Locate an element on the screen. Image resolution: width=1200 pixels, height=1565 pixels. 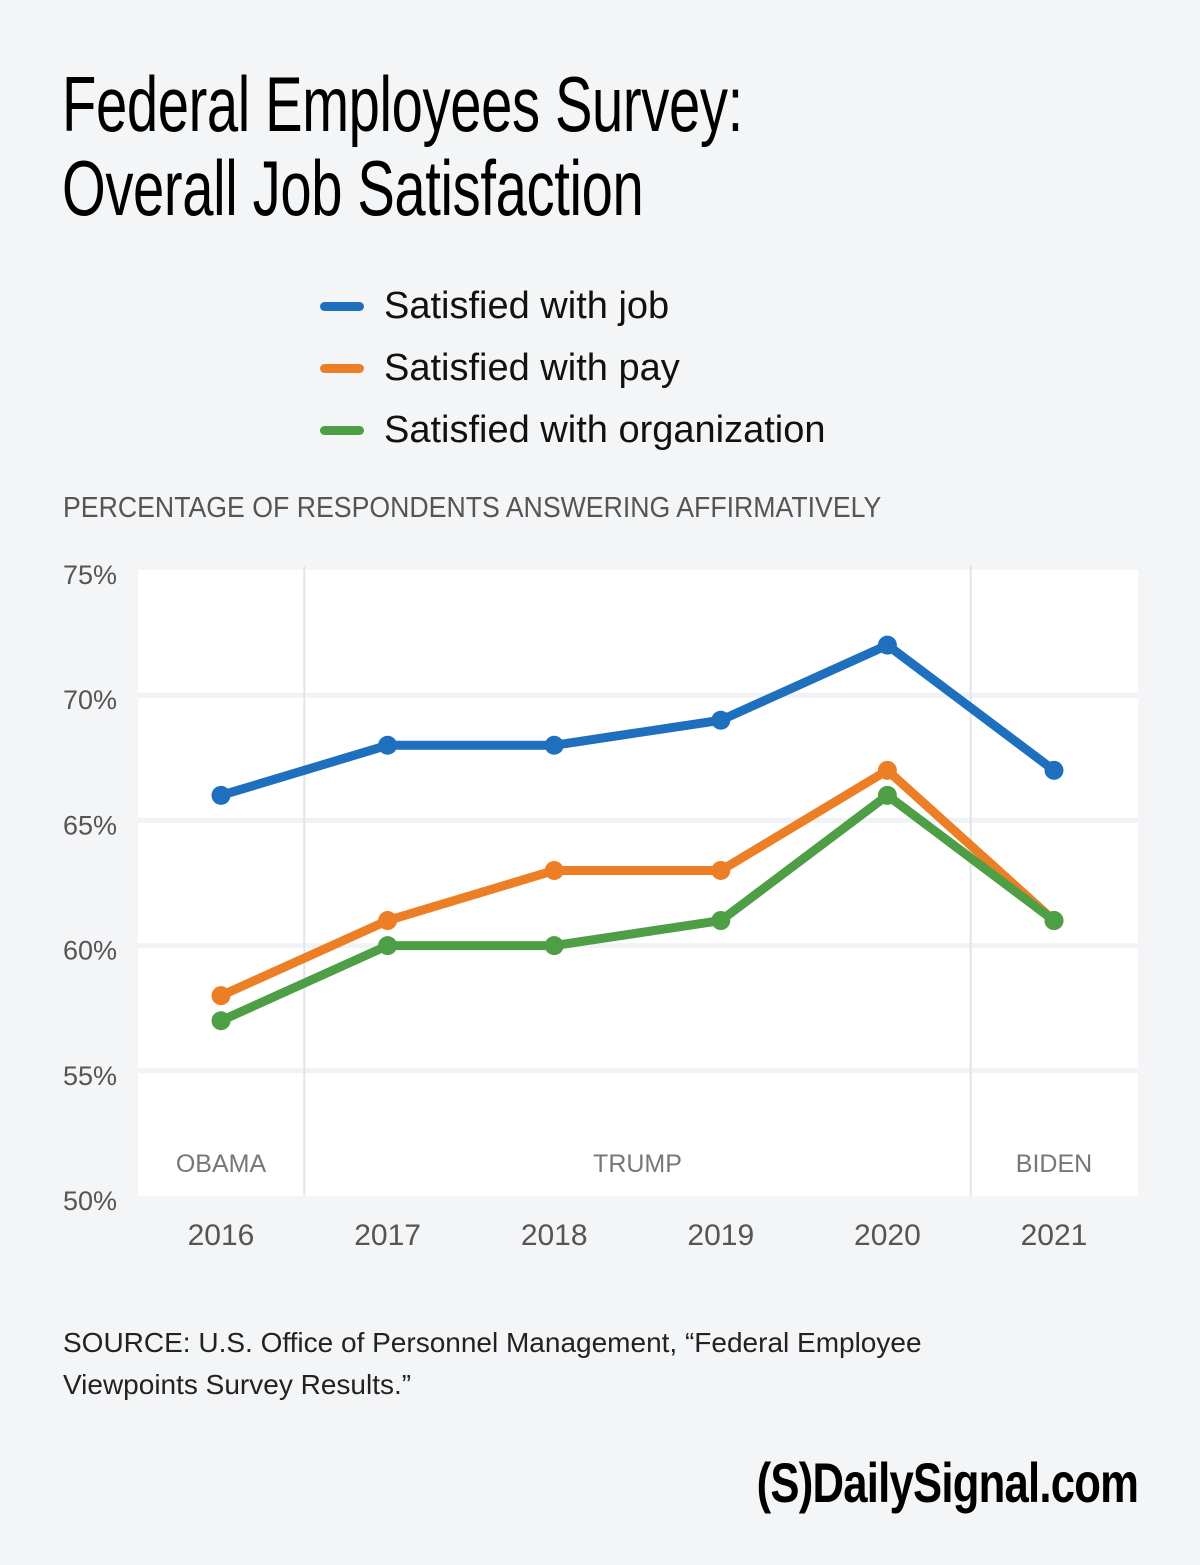
era-label-trump: TRUMP is located at coordinates (637, 1164).